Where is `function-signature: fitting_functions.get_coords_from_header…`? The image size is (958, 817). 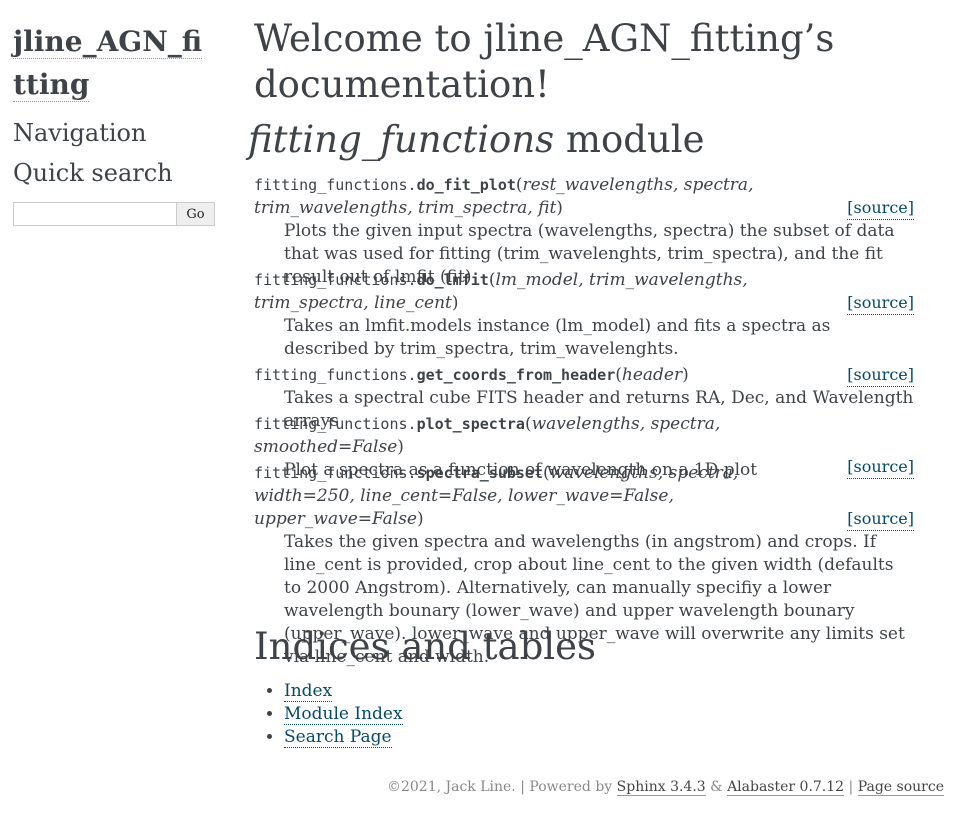
function-signature: fitting_functions.get_coords_from_header… is located at coordinates (584, 375).